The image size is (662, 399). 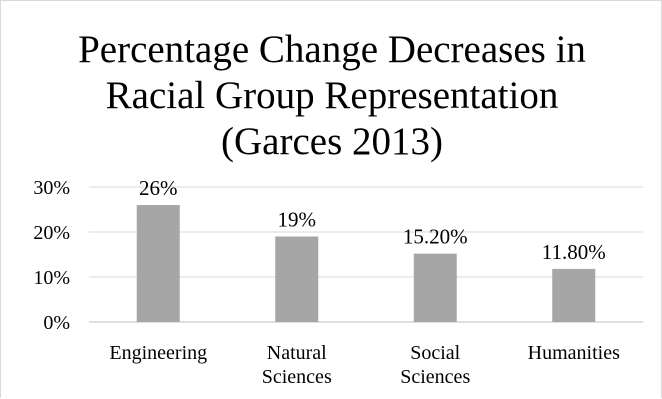 What do you see at coordinates (297, 220) in the screenshot?
I see `bar-value-label: 19%` at bounding box center [297, 220].